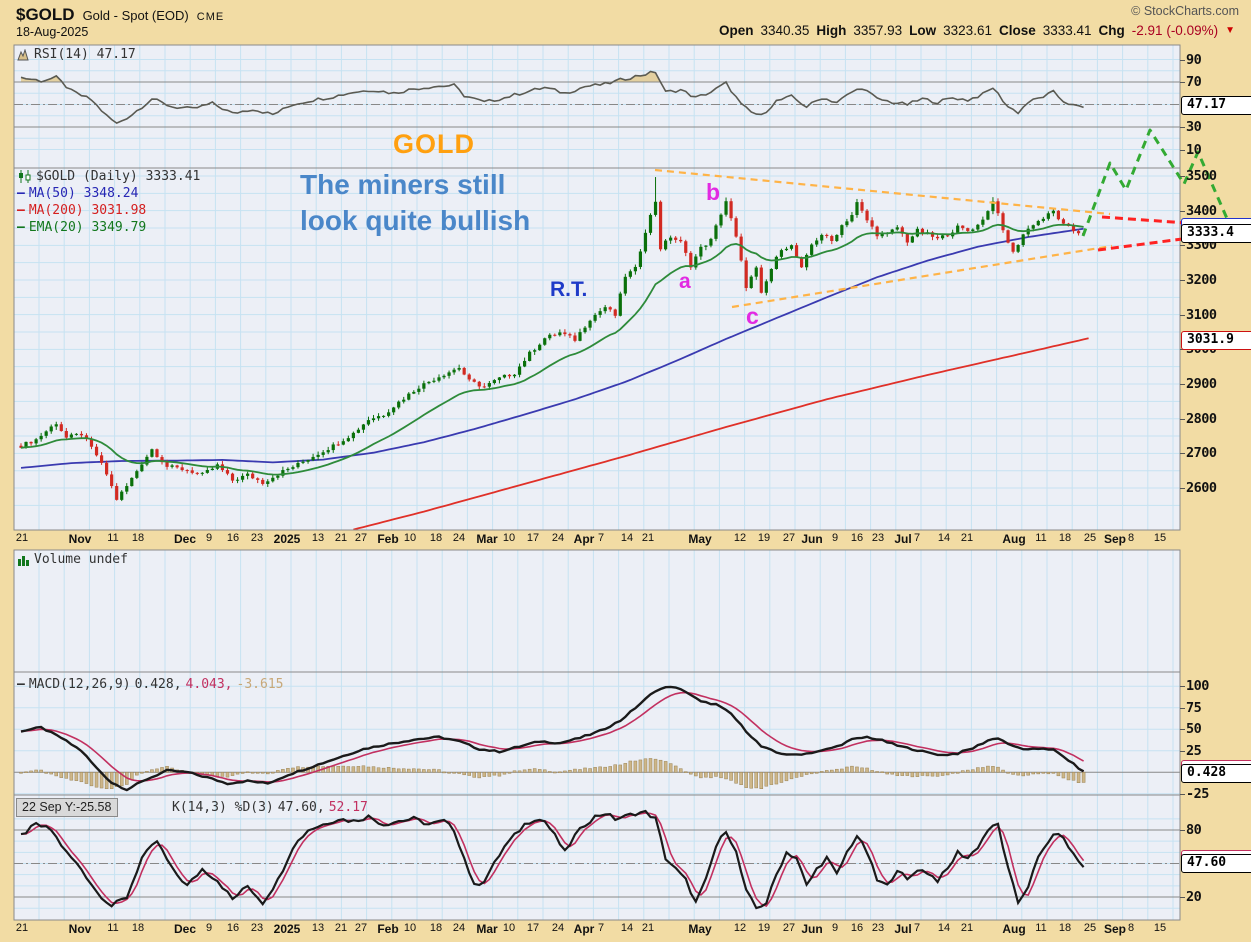 The image size is (1251, 942). What do you see at coordinates (1090, 928) in the screenshot?
I see `x-axis-label: 25` at bounding box center [1090, 928].